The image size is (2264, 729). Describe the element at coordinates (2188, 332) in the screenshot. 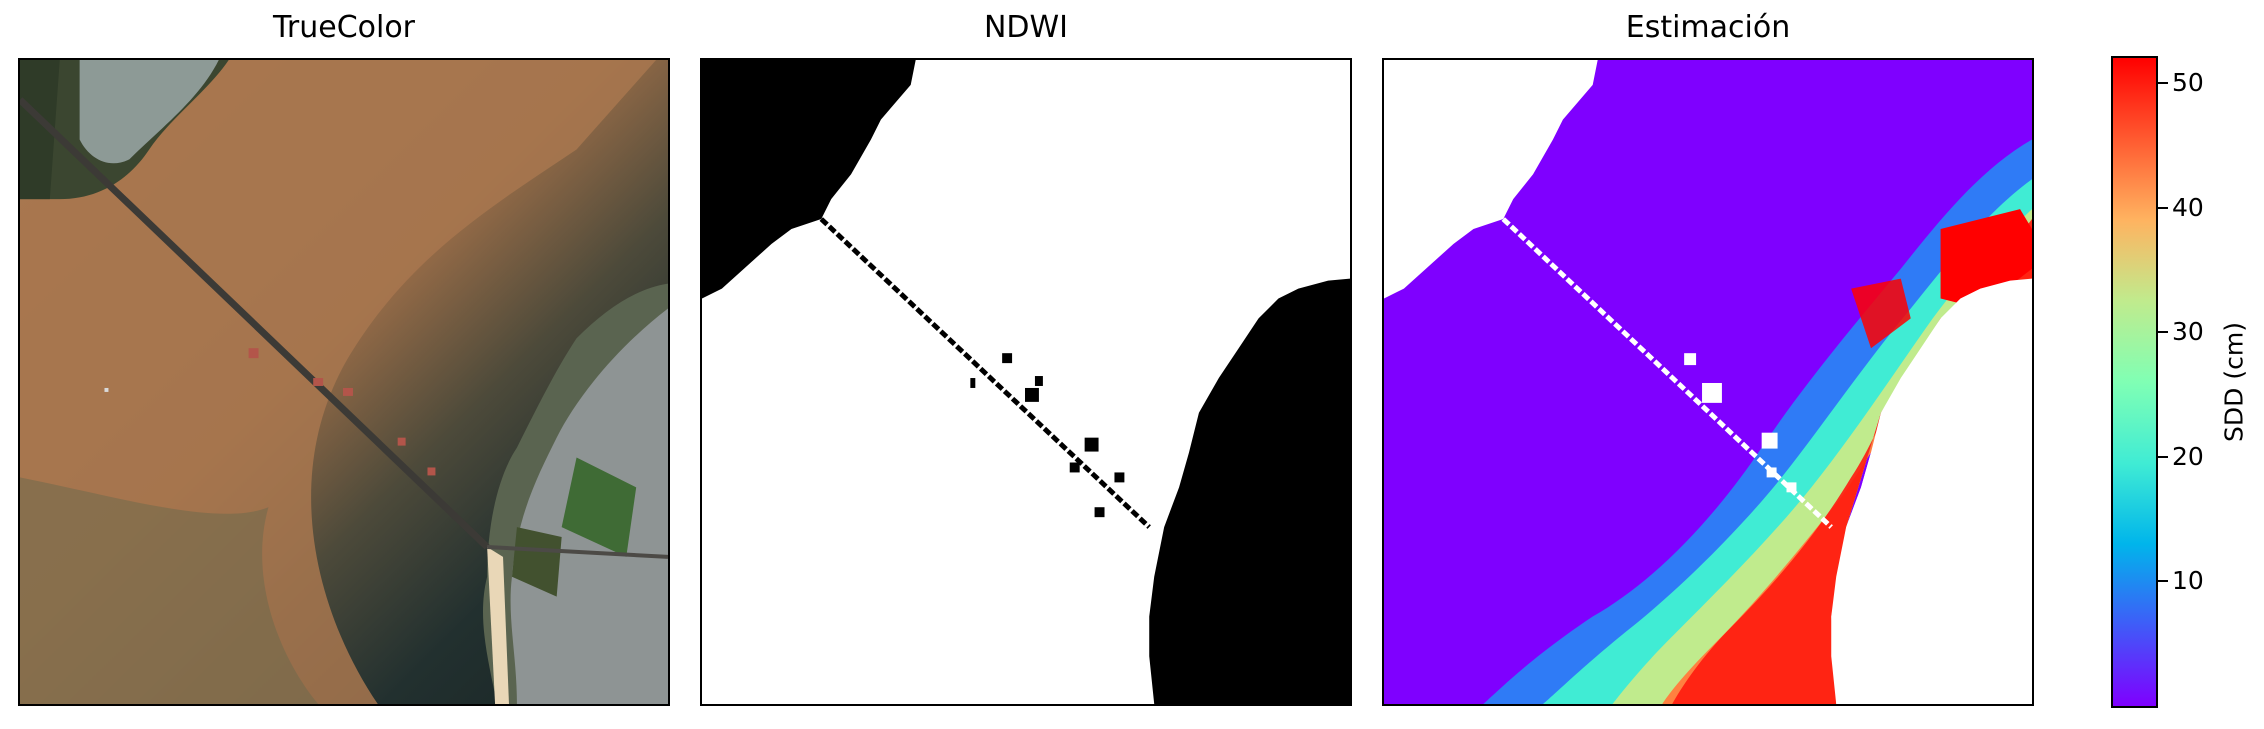

I see `colorbar-tick-label: 30` at that location.